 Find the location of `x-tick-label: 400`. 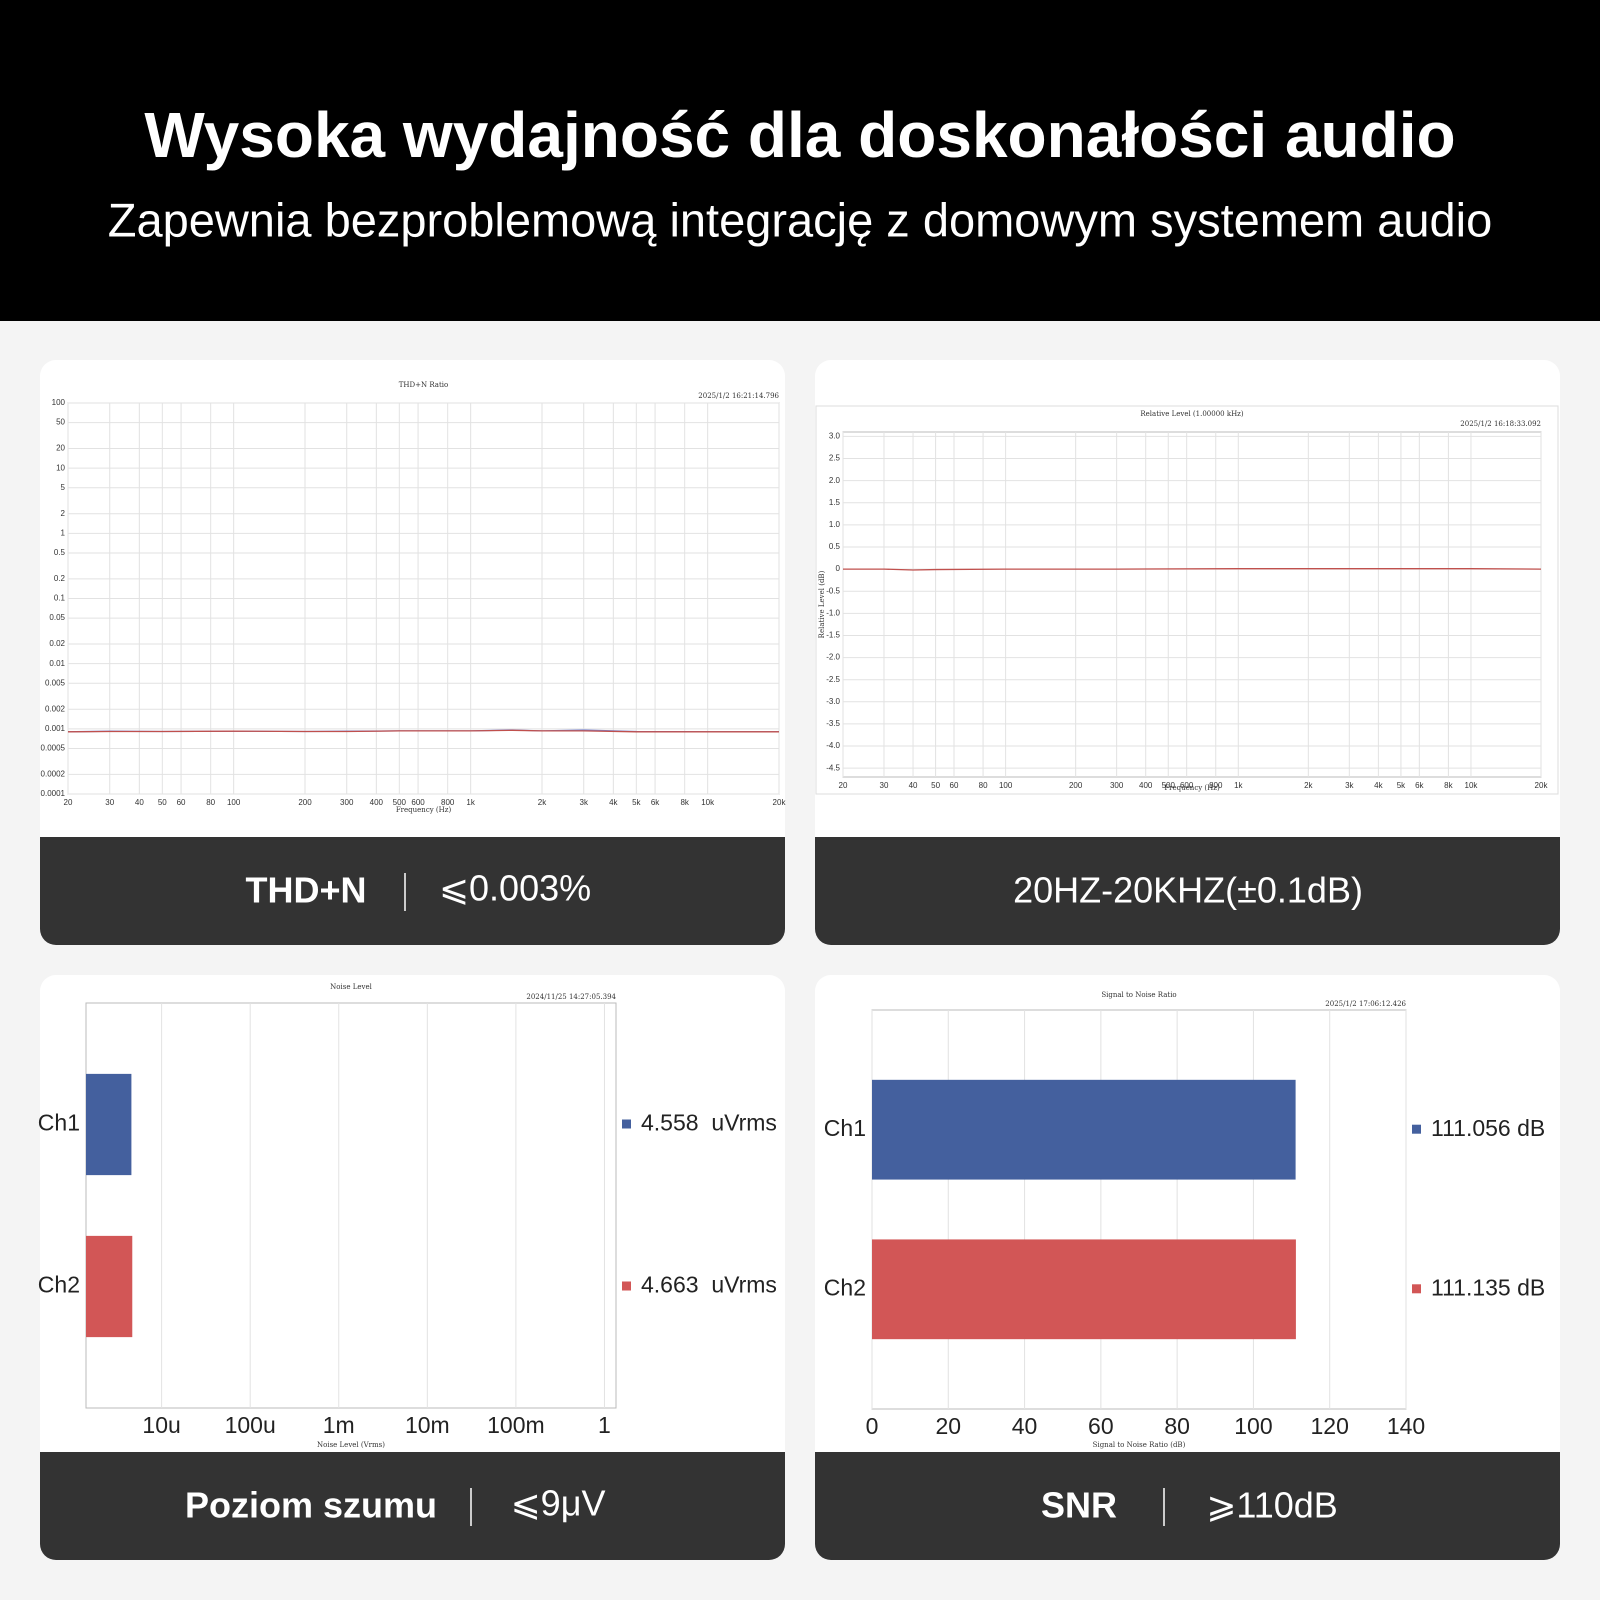

x-tick-label: 400 is located at coordinates (377, 802).